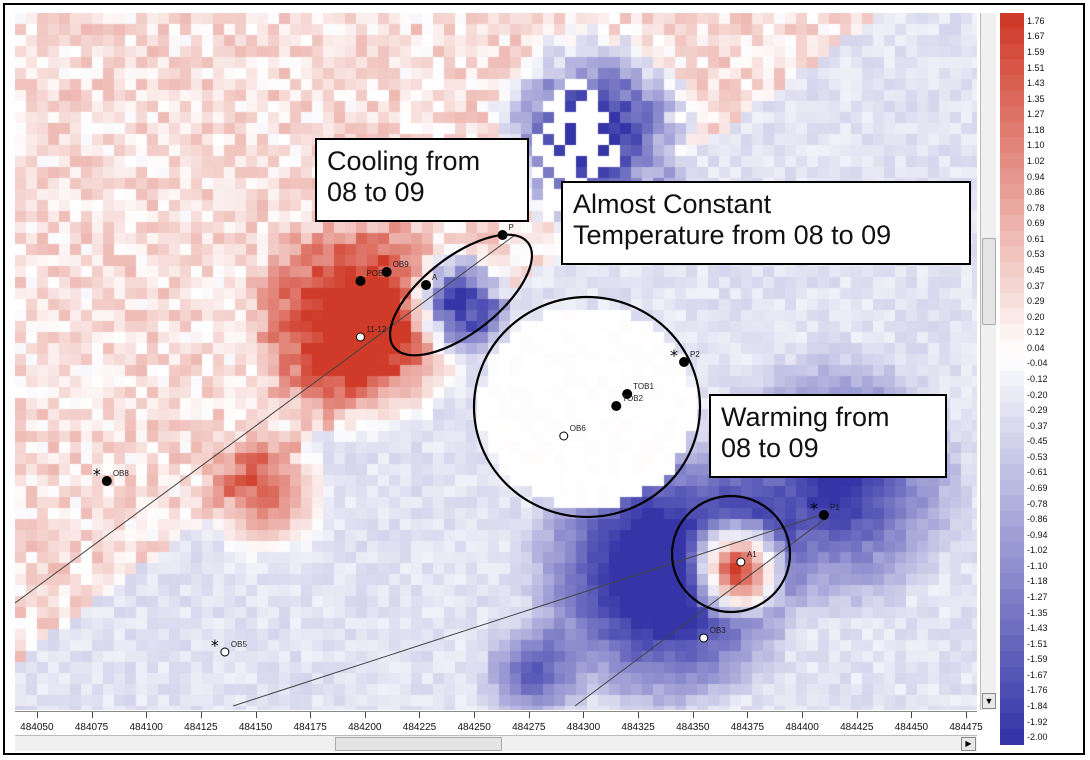 The image size is (1090, 760). Describe the element at coordinates (857, 727) in the screenshot. I see `x-axis-tick-label: 484425` at that location.